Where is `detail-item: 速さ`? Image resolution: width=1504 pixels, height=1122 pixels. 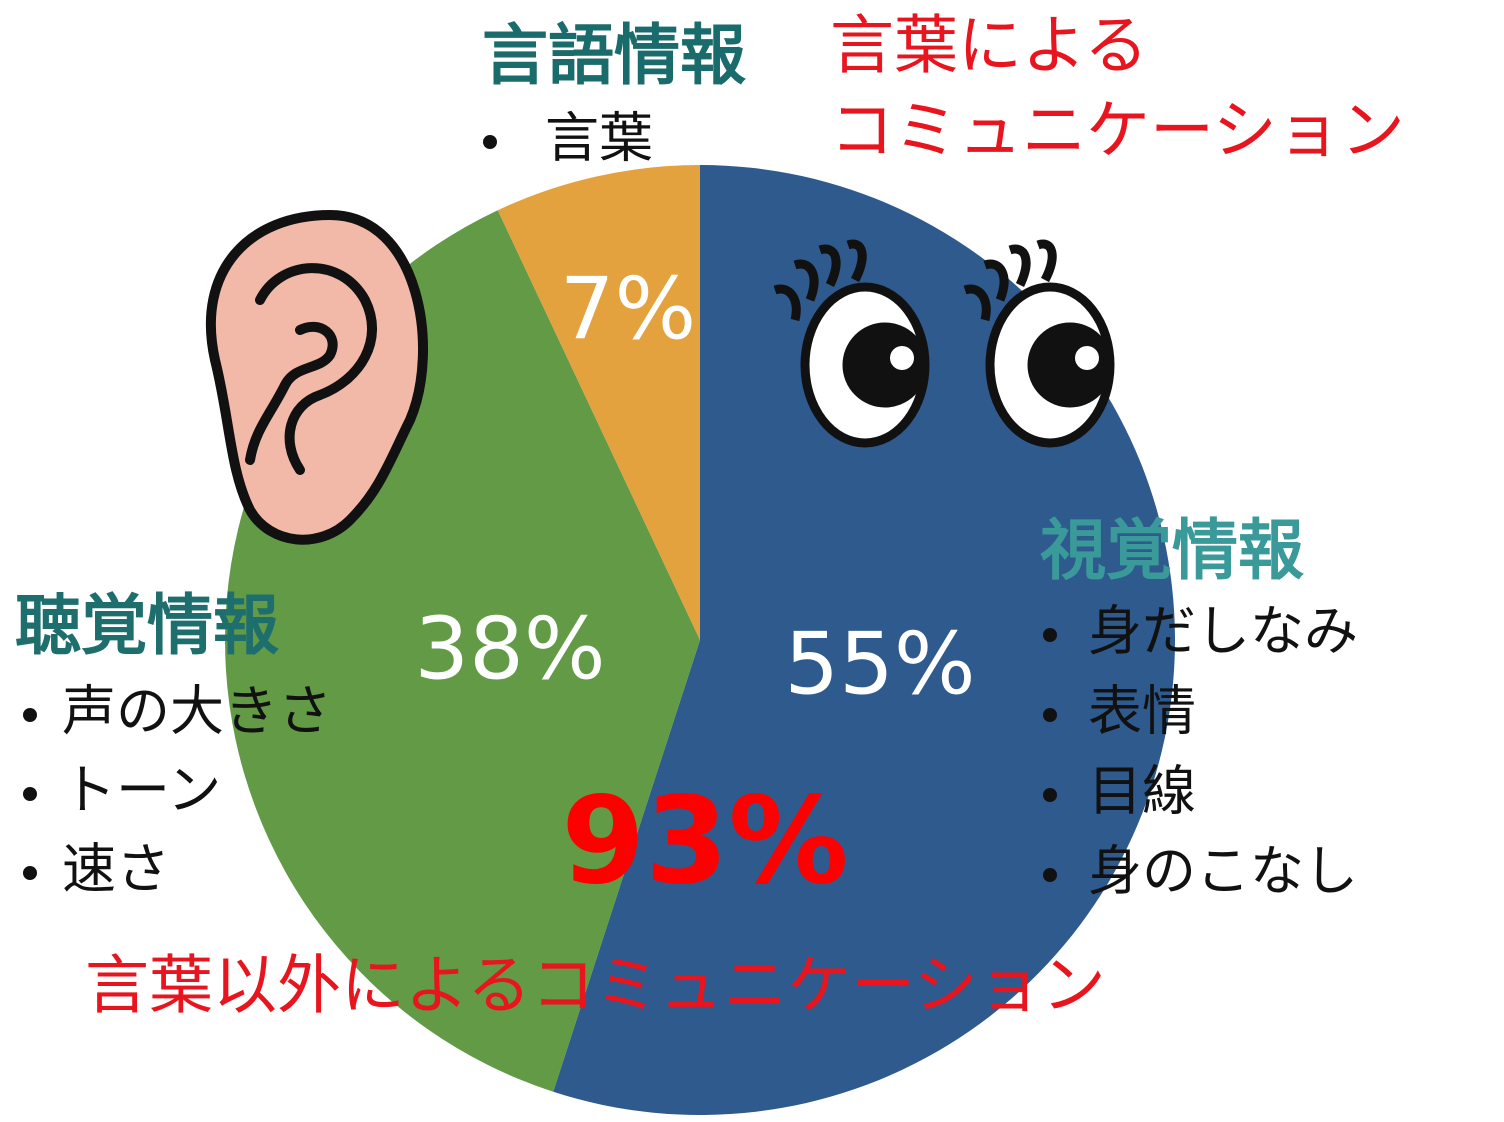 detail-item: 速さ is located at coordinates (116, 869).